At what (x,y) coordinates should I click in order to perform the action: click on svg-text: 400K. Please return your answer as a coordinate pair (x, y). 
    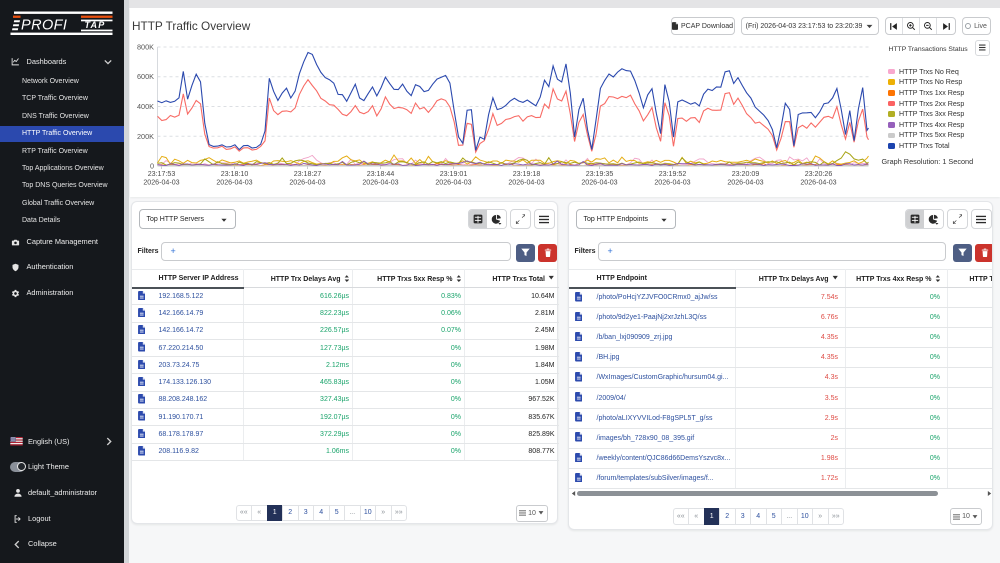
    Looking at the image, I should click on (144, 106).